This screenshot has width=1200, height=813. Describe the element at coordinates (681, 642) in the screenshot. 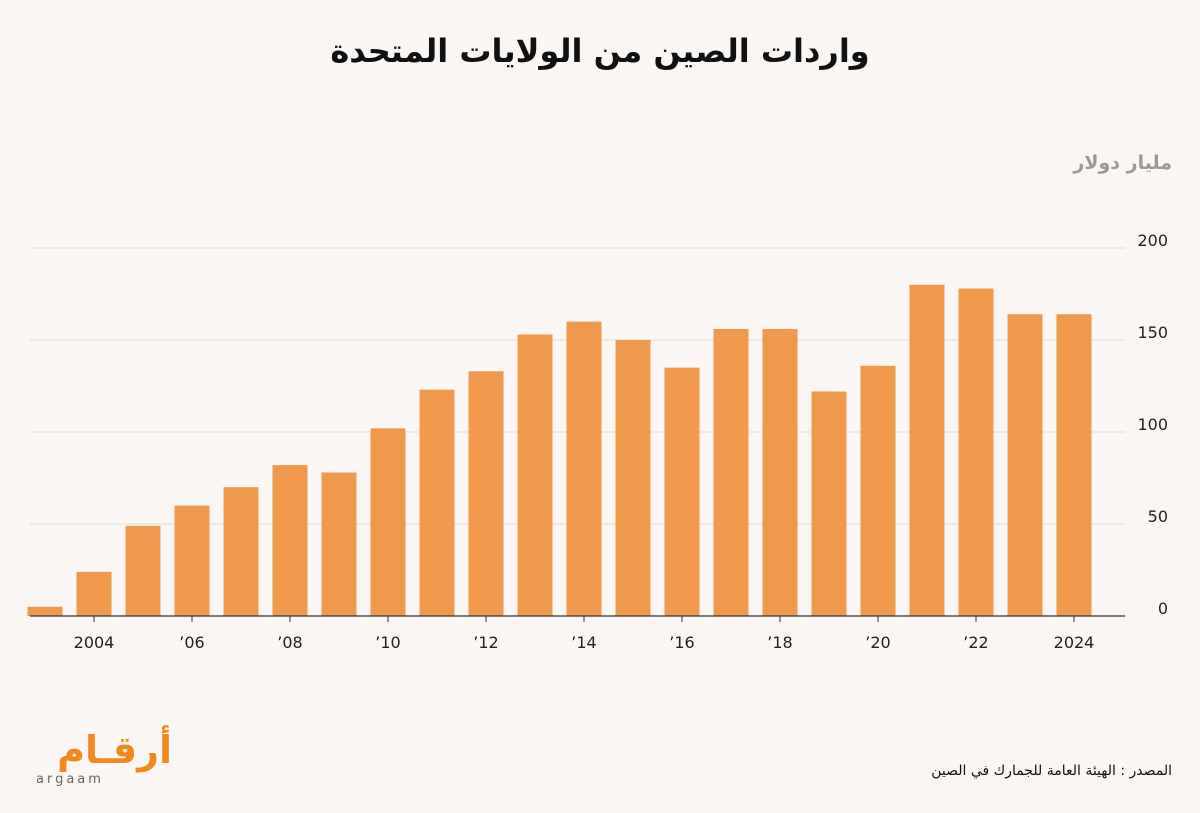

I see `x-tick-label: ’16` at that location.